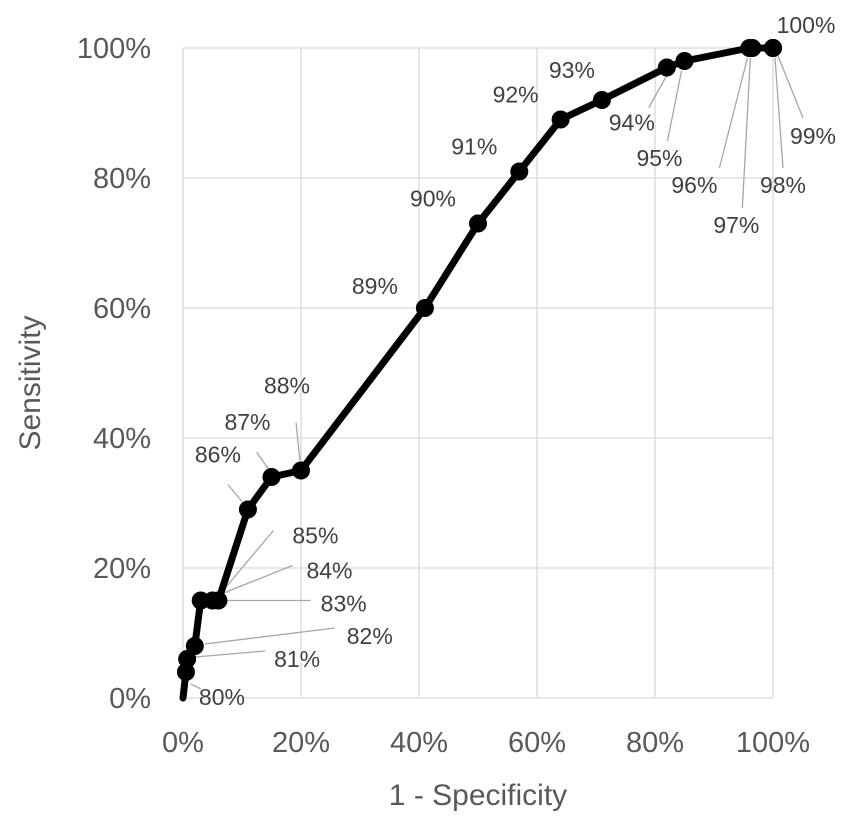  I want to click on data-label: 81%, so click(297, 659).